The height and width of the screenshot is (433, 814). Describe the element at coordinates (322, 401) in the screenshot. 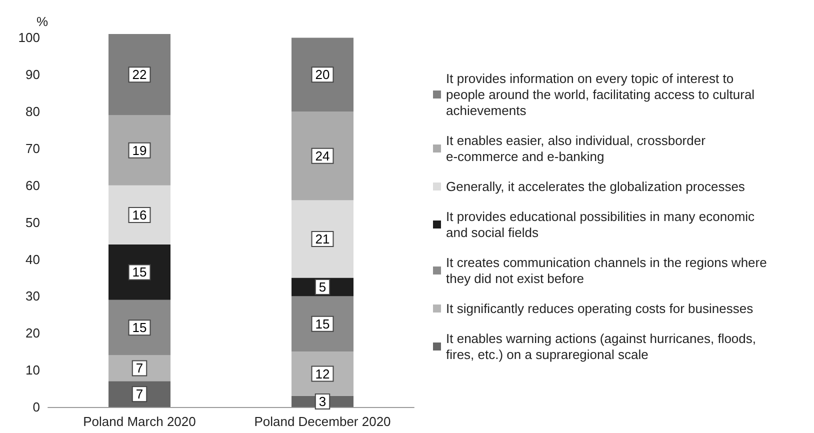

I see `data-label: 3` at that location.